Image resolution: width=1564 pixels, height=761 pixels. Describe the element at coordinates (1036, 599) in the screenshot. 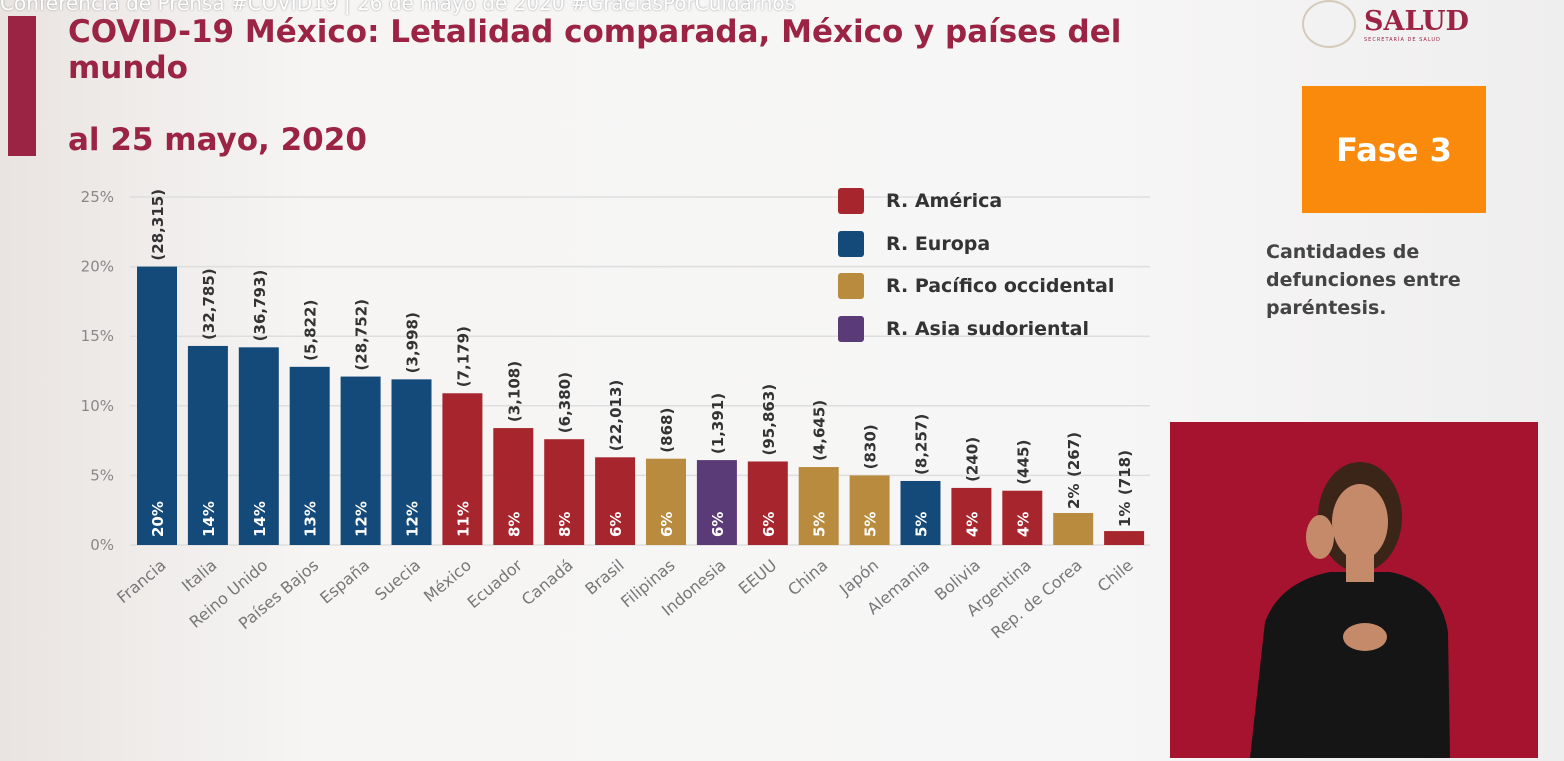

I see `x-tick-label: Rep. de Corea` at that location.